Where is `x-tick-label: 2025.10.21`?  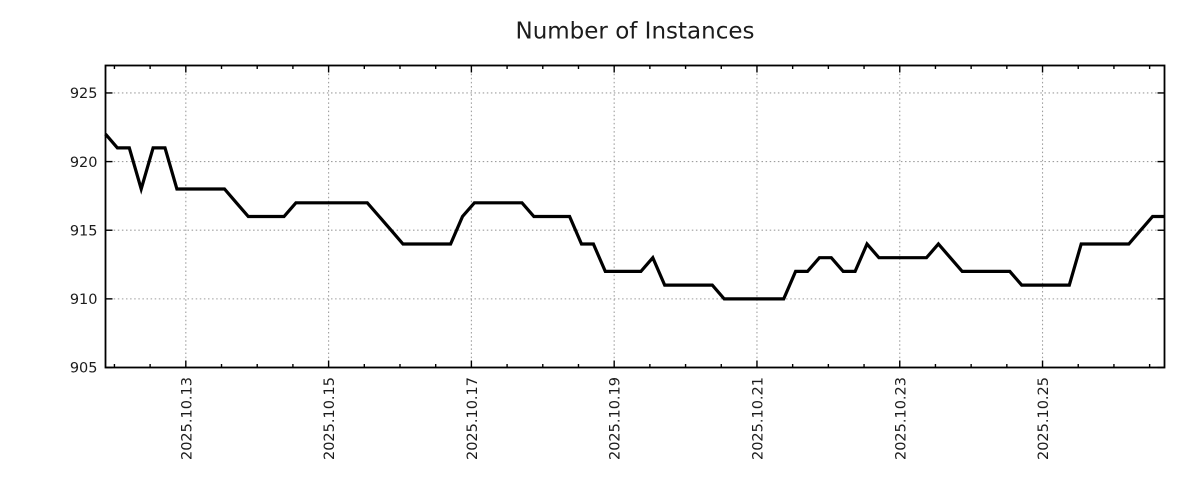
x-tick-label: 2025.10.21 is located at coordinates (758, 418).